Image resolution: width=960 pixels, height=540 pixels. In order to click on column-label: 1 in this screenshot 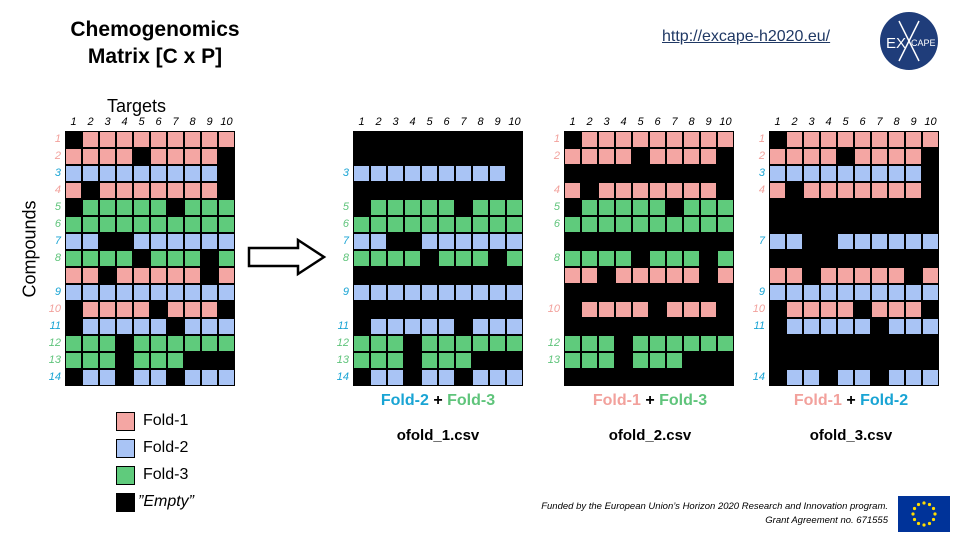, I will do `click(361, 122)`.